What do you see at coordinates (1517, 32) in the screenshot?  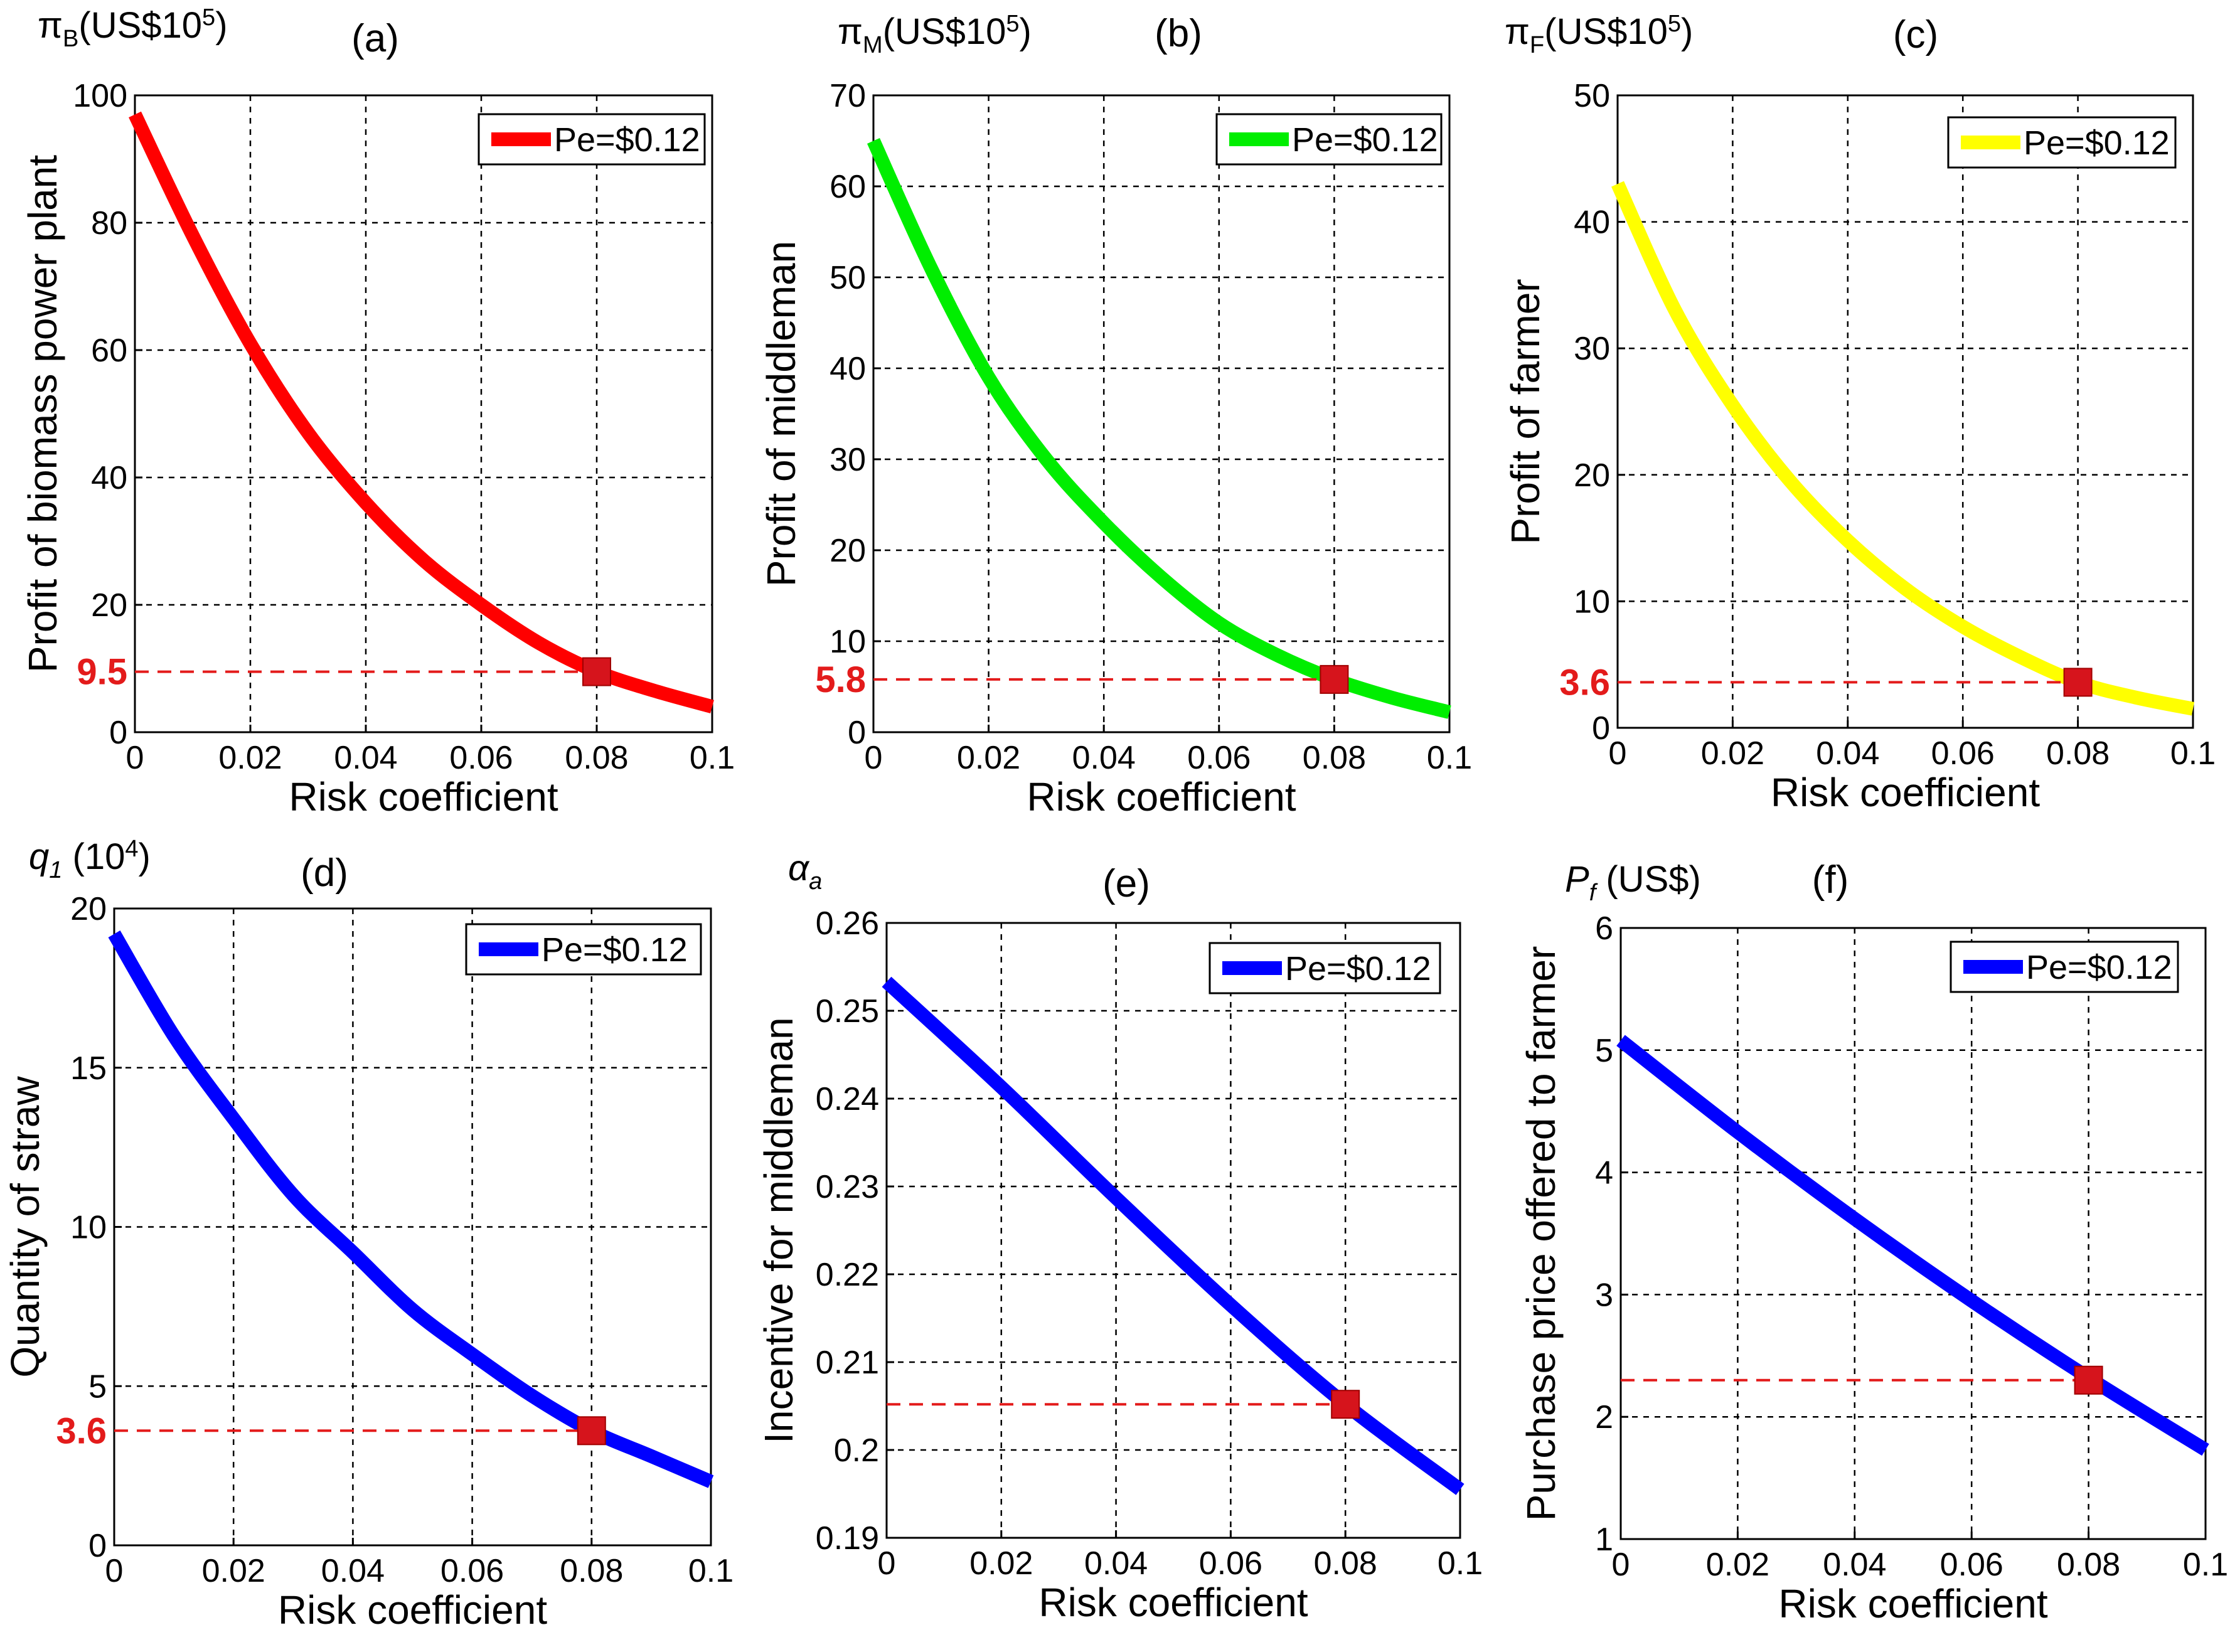 I see `unit-main: π` at bounding box center [1517, 32].